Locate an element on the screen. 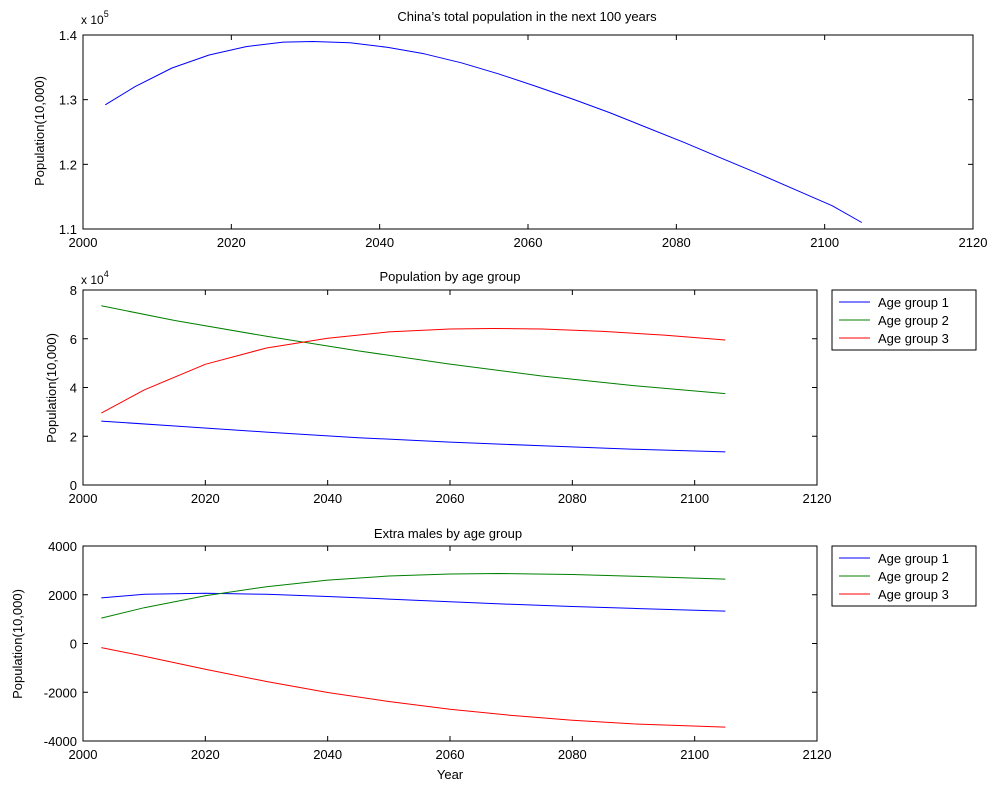  subplot-1-xtick-label: 2040 is located at coordinates (379, 242).